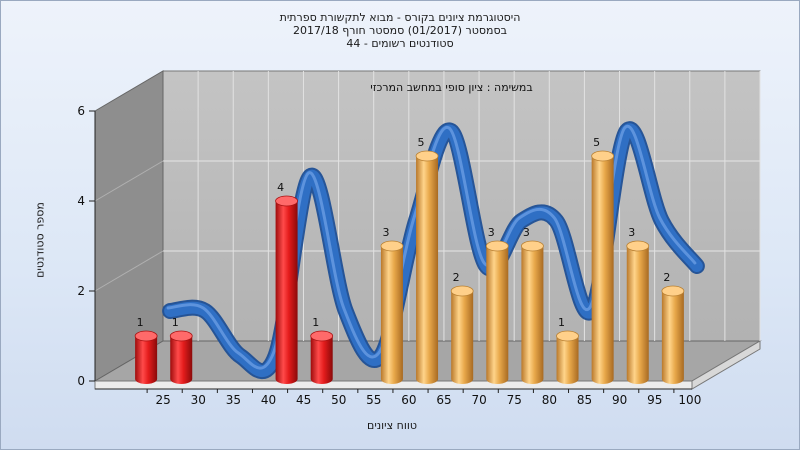 The width and height of the screenshot is (800, 450). Describe the element at coordinates (198, 400) in the screenshot. I see `x-tick-label: 30` at that location.